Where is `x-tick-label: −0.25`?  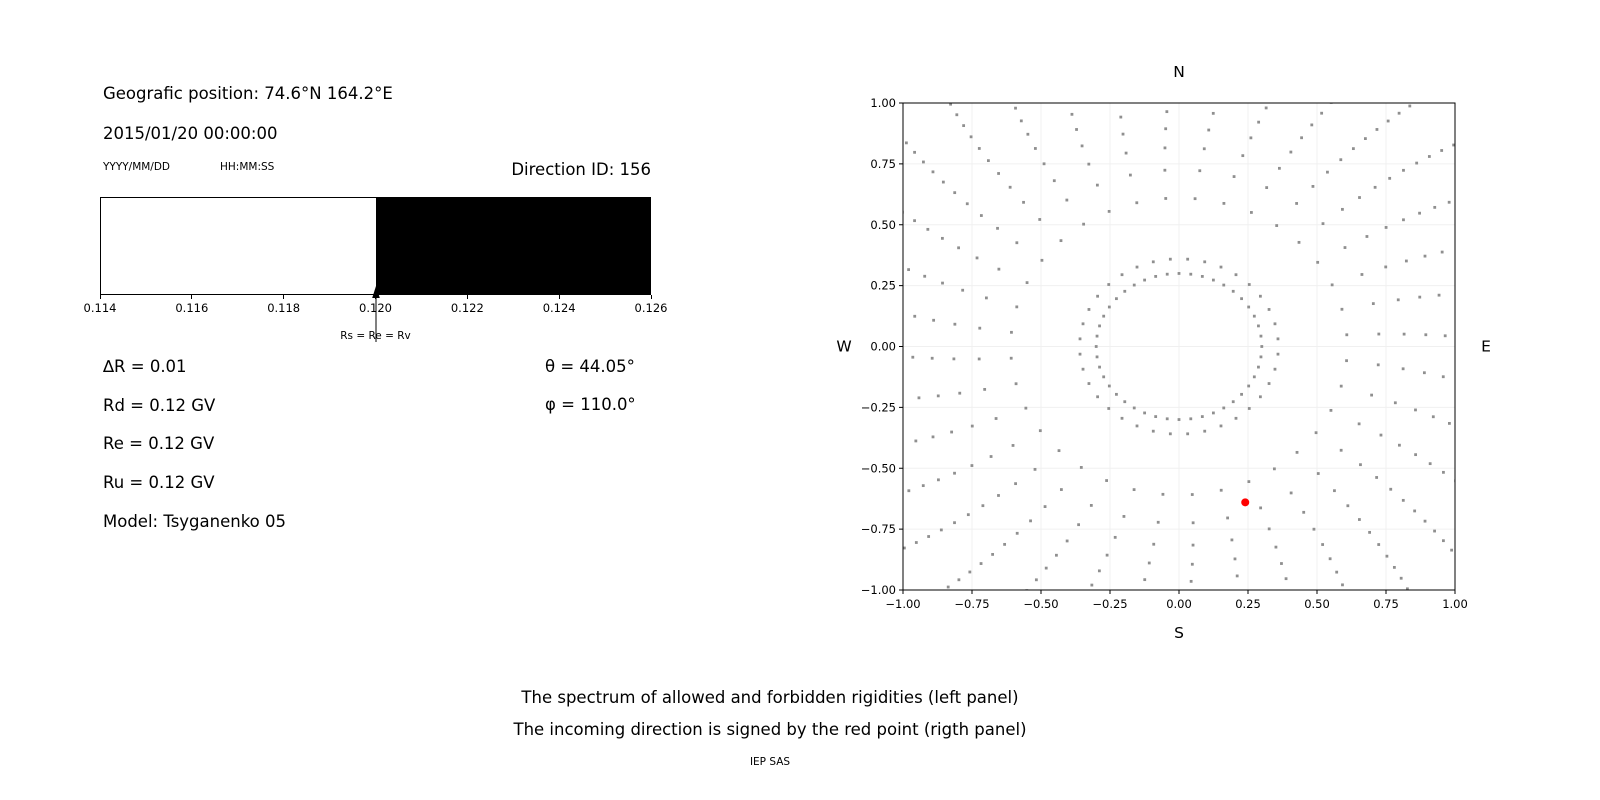
x-tick-label: −0.25 is located at coordinates (1109, 604).